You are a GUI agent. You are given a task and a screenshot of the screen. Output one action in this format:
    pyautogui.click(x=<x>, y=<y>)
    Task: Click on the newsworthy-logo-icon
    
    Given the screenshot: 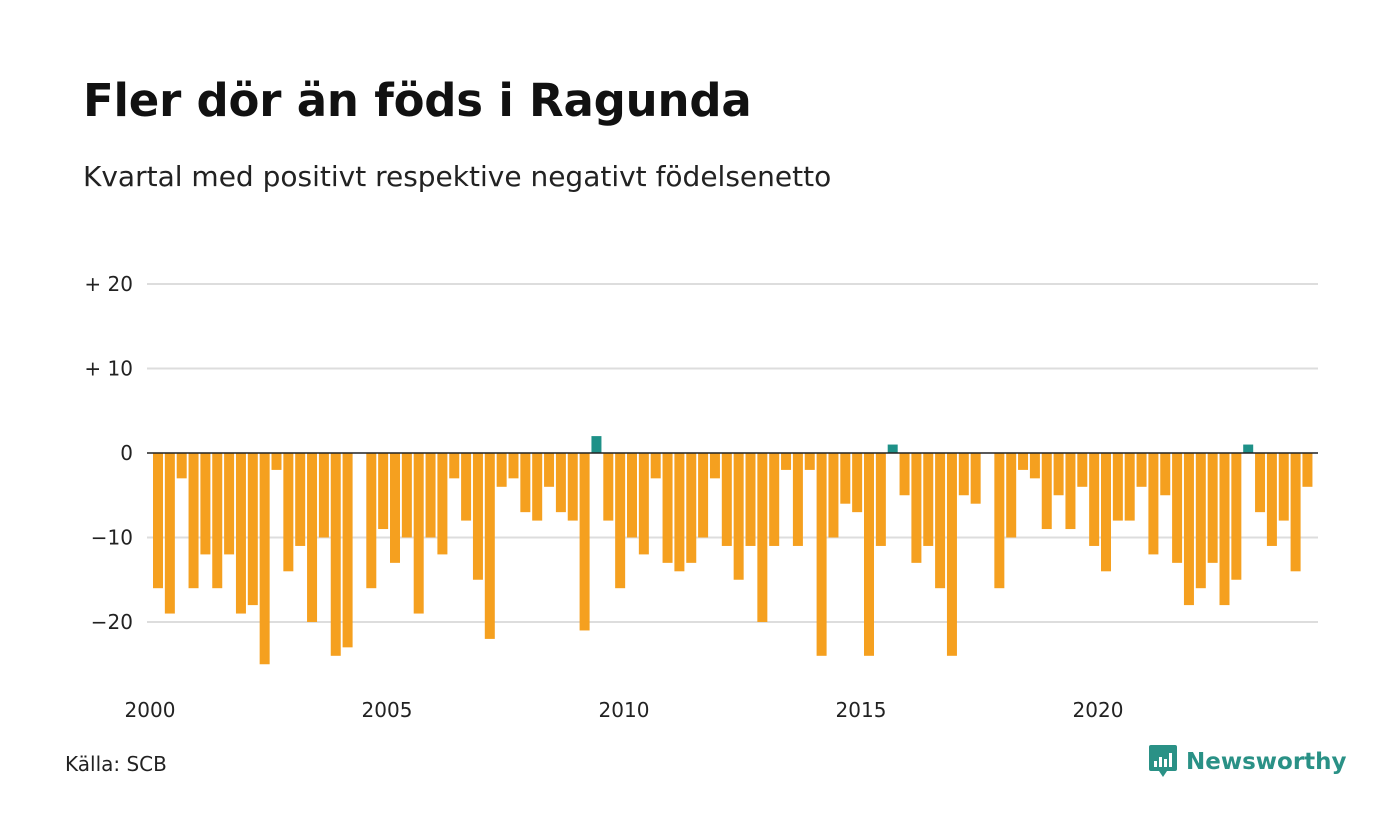 What is the action you would take?
    pyautogui.click(x=1163, y=761)
    